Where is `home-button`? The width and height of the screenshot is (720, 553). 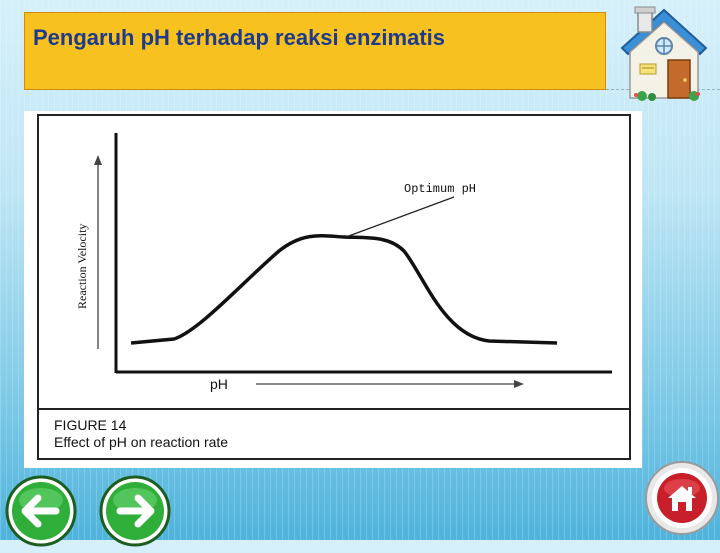 home-button is located at coordinates (680, 496).